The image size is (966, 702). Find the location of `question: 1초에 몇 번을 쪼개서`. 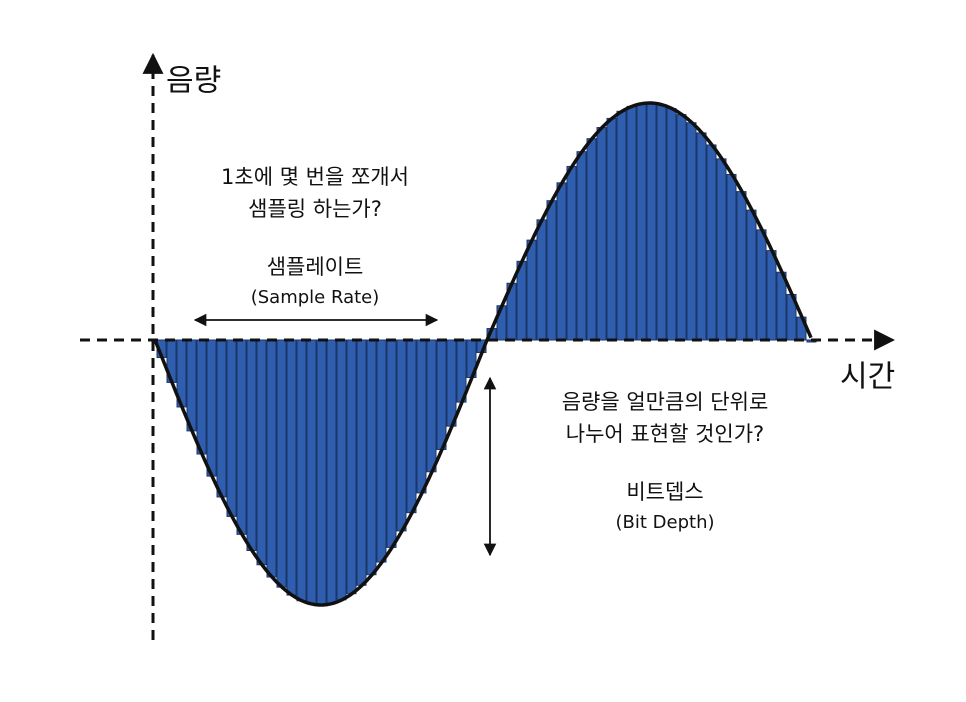

question: 1초에 몇 번을 쪼개서 is located at coordinates (315, 177).